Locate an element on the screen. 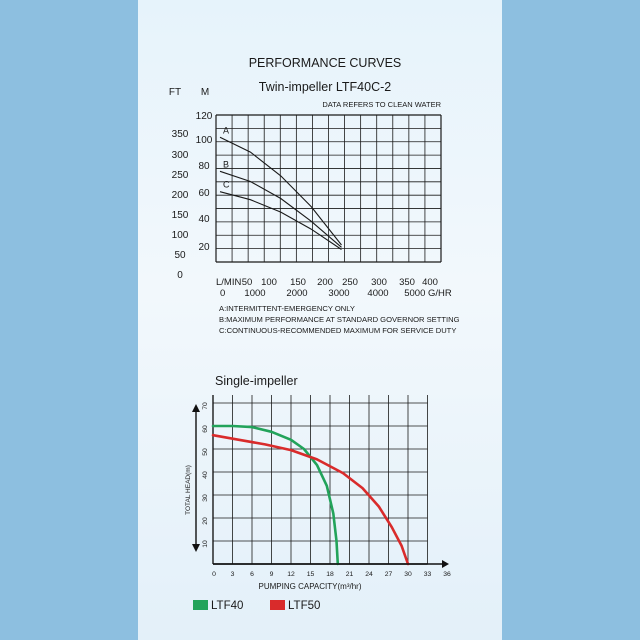 This screenshot has width=640, height=640. x-lmin-axis: 50 100 150 200 250 300 350 400 is located at coordinates (340, 282).